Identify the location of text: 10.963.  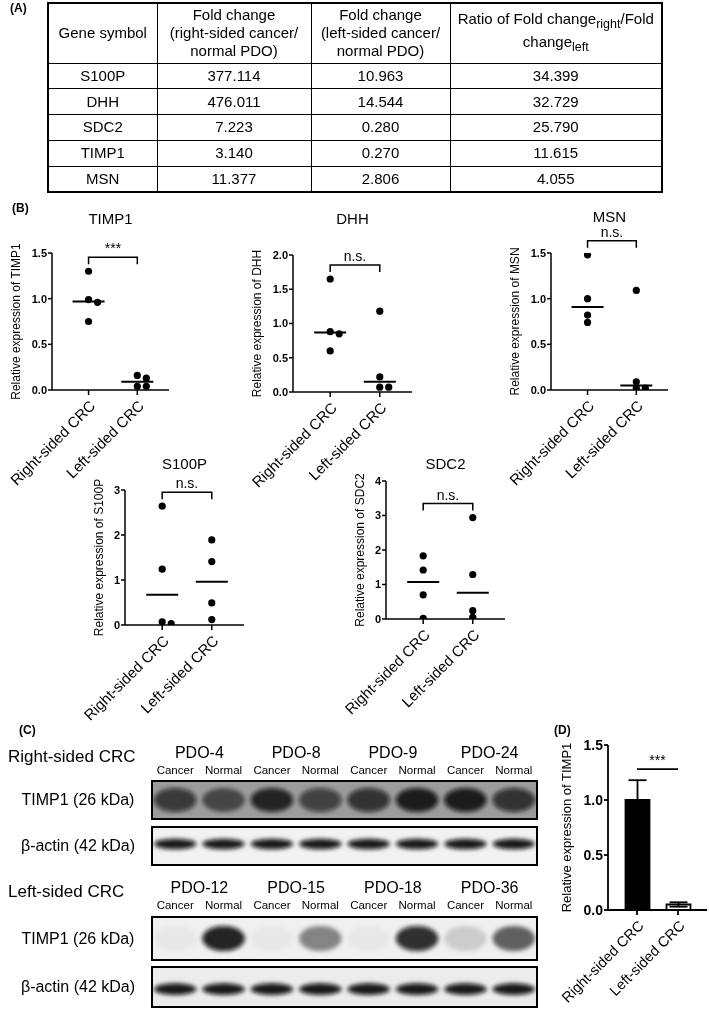
(380, 75).